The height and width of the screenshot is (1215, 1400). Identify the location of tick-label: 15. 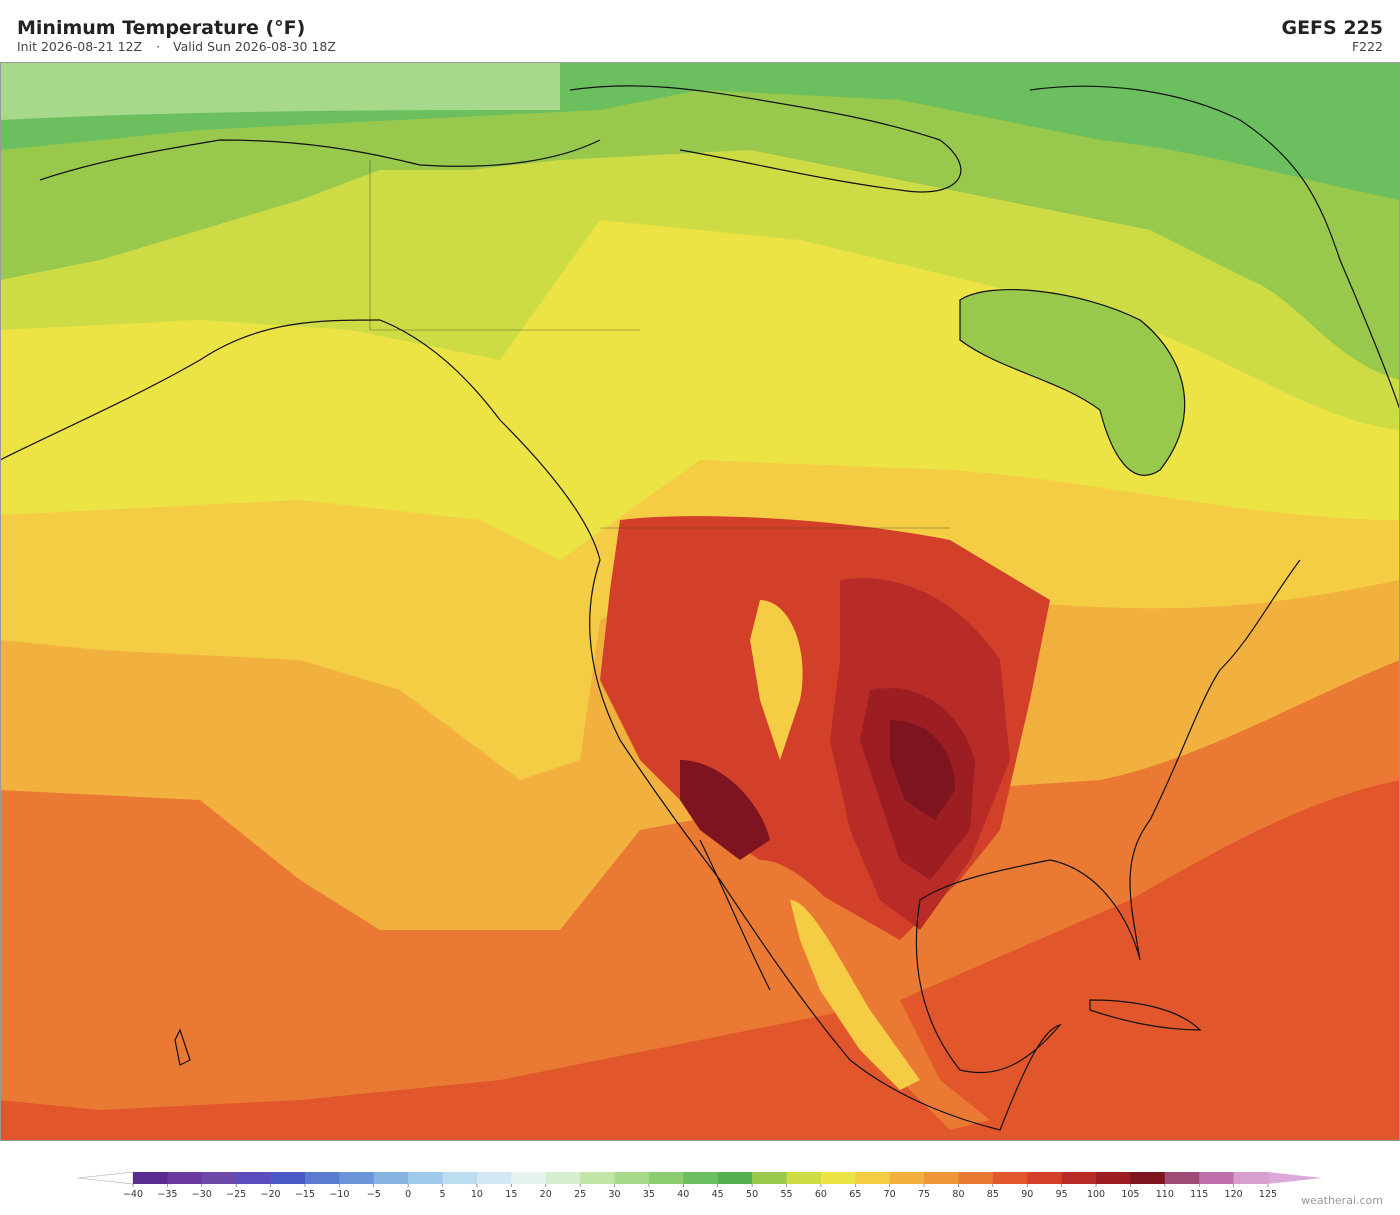
(511, 1194).